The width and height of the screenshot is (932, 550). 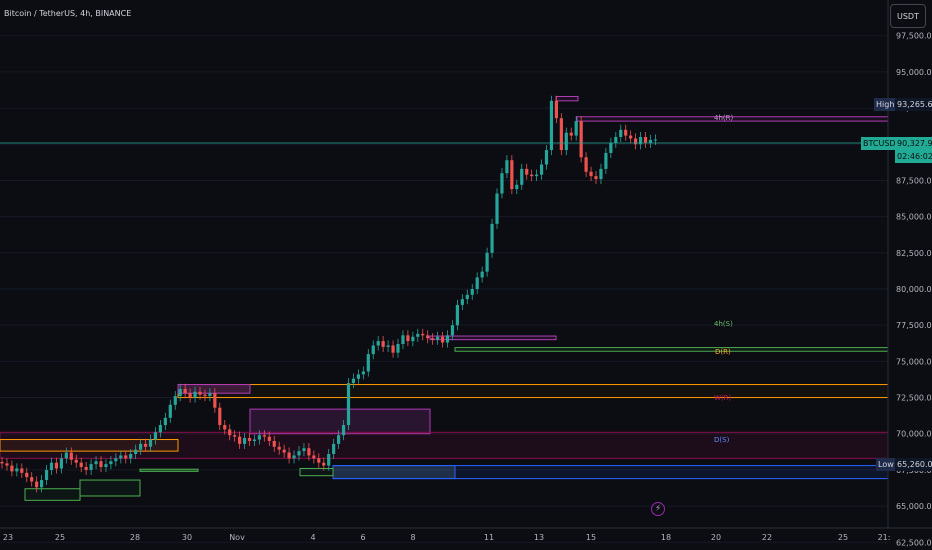 I want to click on time-tick-label: 15, so click(x=591, y=537).